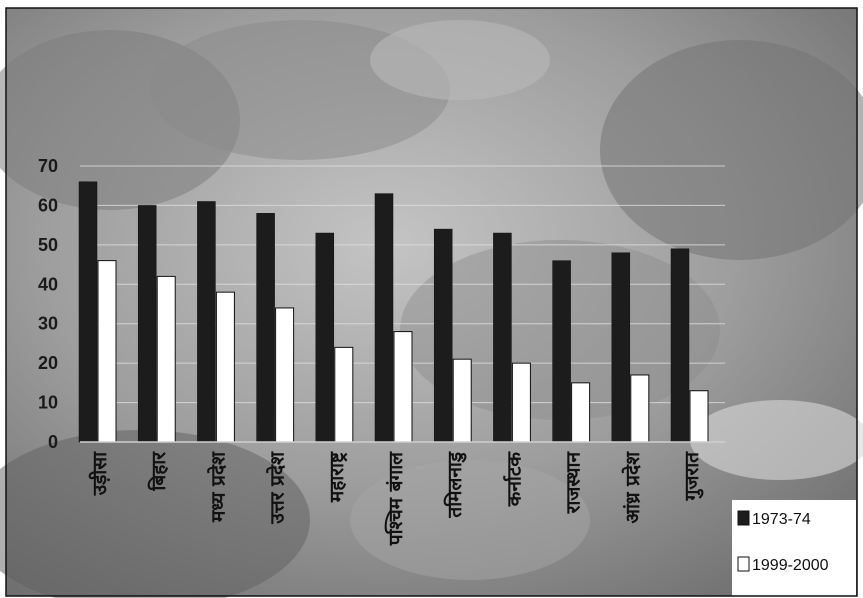 The width and height of the screenshot is (863, 598). Describe the element at coordinates (692, 476) in the screenshot. I see `category-label: गुजरात` at that location.